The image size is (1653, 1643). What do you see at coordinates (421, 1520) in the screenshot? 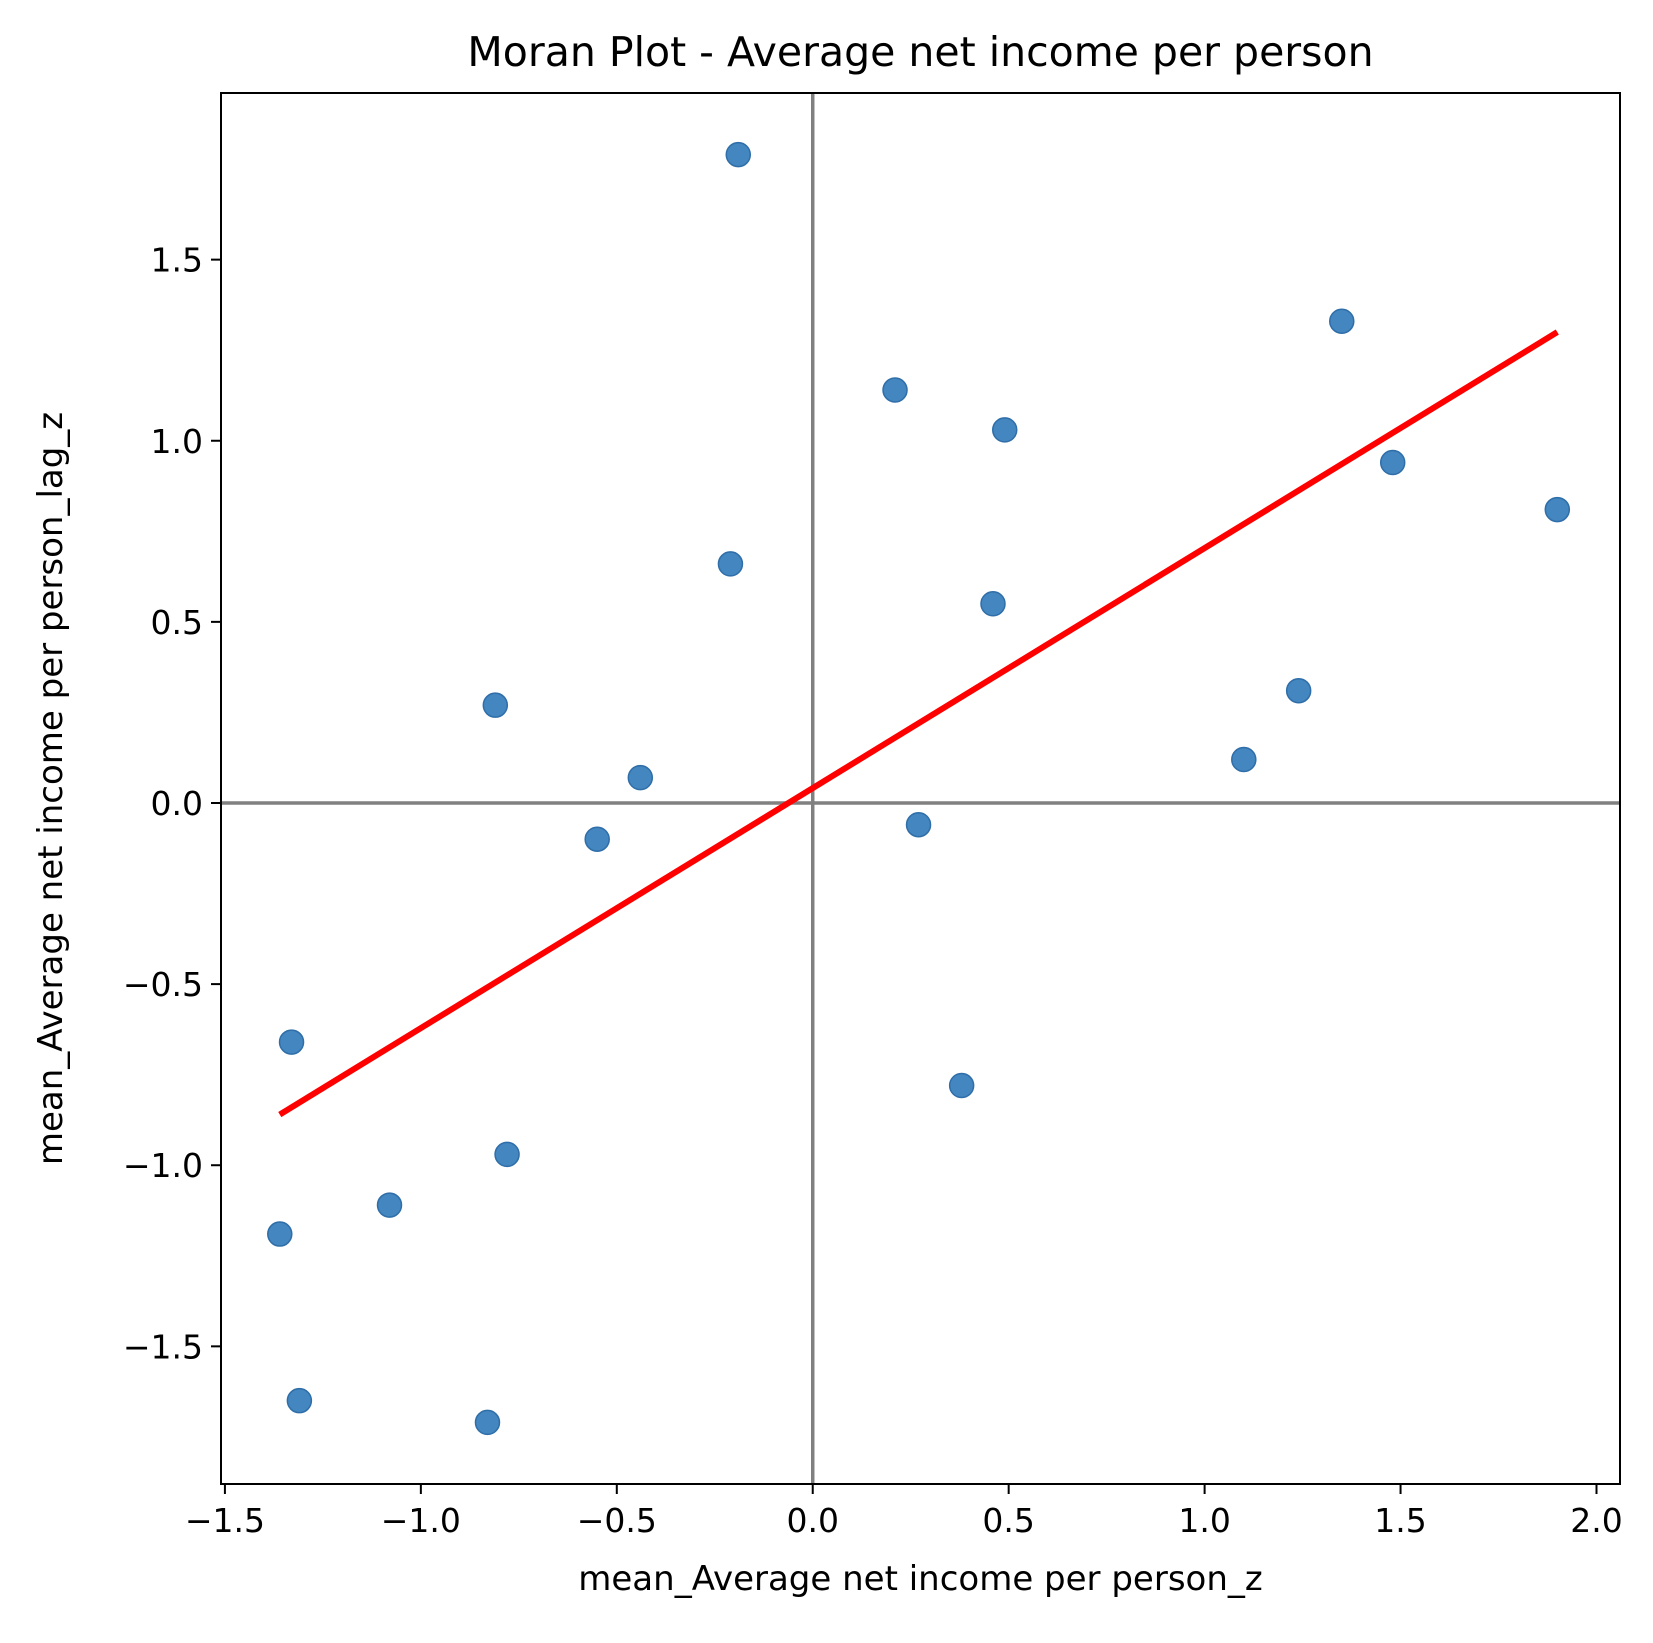
I see `x-tick-label: −1.0` at bounding box center [421, 1520].